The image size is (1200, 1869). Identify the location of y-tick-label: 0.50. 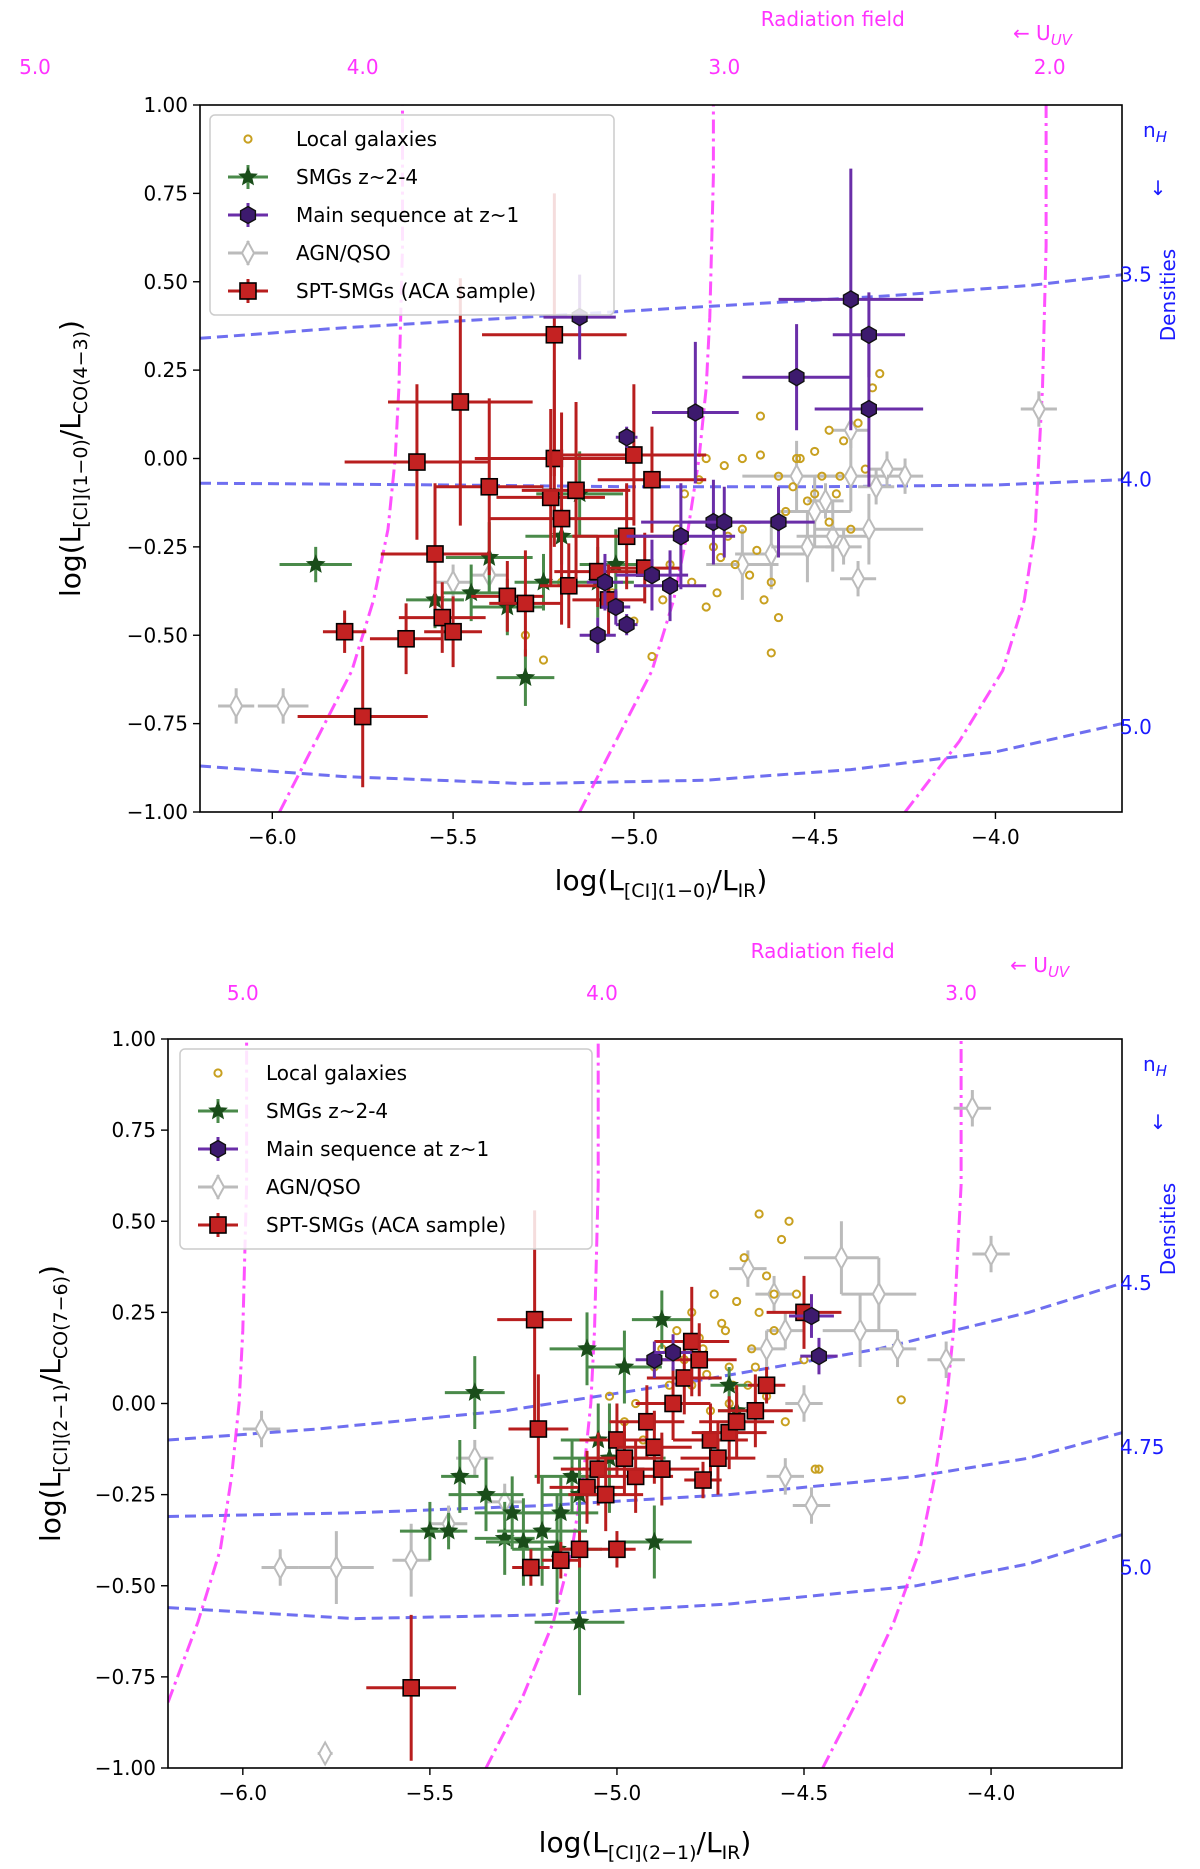
(133, 1221).